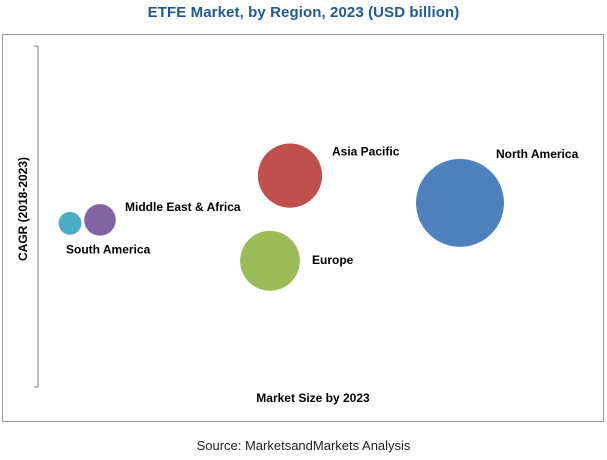  What do you see at coordinates (70, 223) in the screenshot?
I see `bubble-south-america` at bounding box center [70, 223].